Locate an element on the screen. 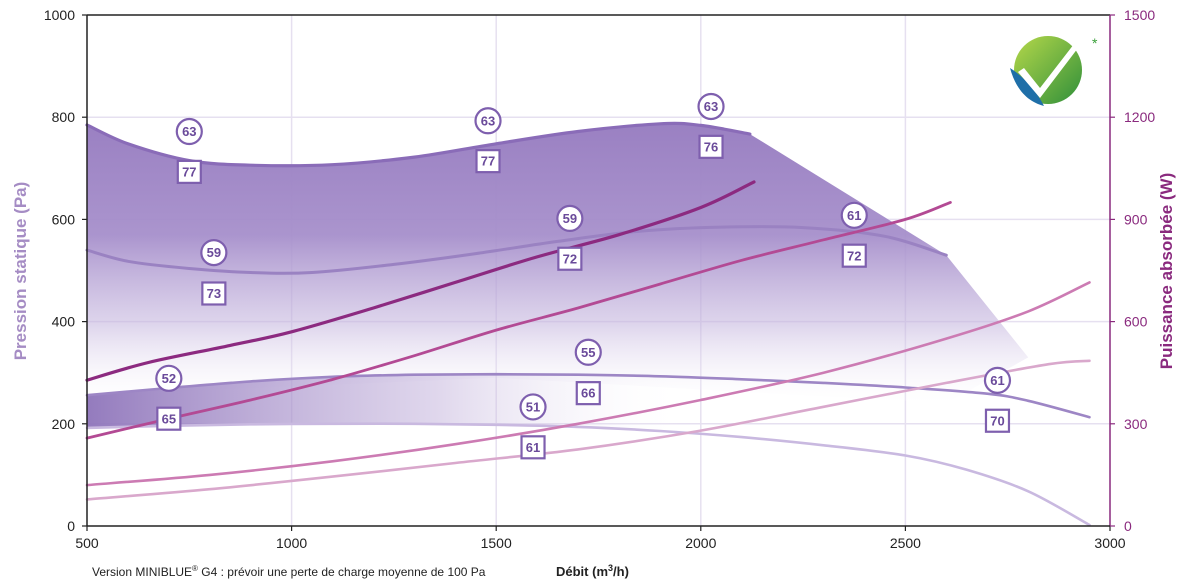 This screenshot has height=585, width=1184. y-axis-left-title: Pression statique (Pa) is located at coordinates (20, 271).